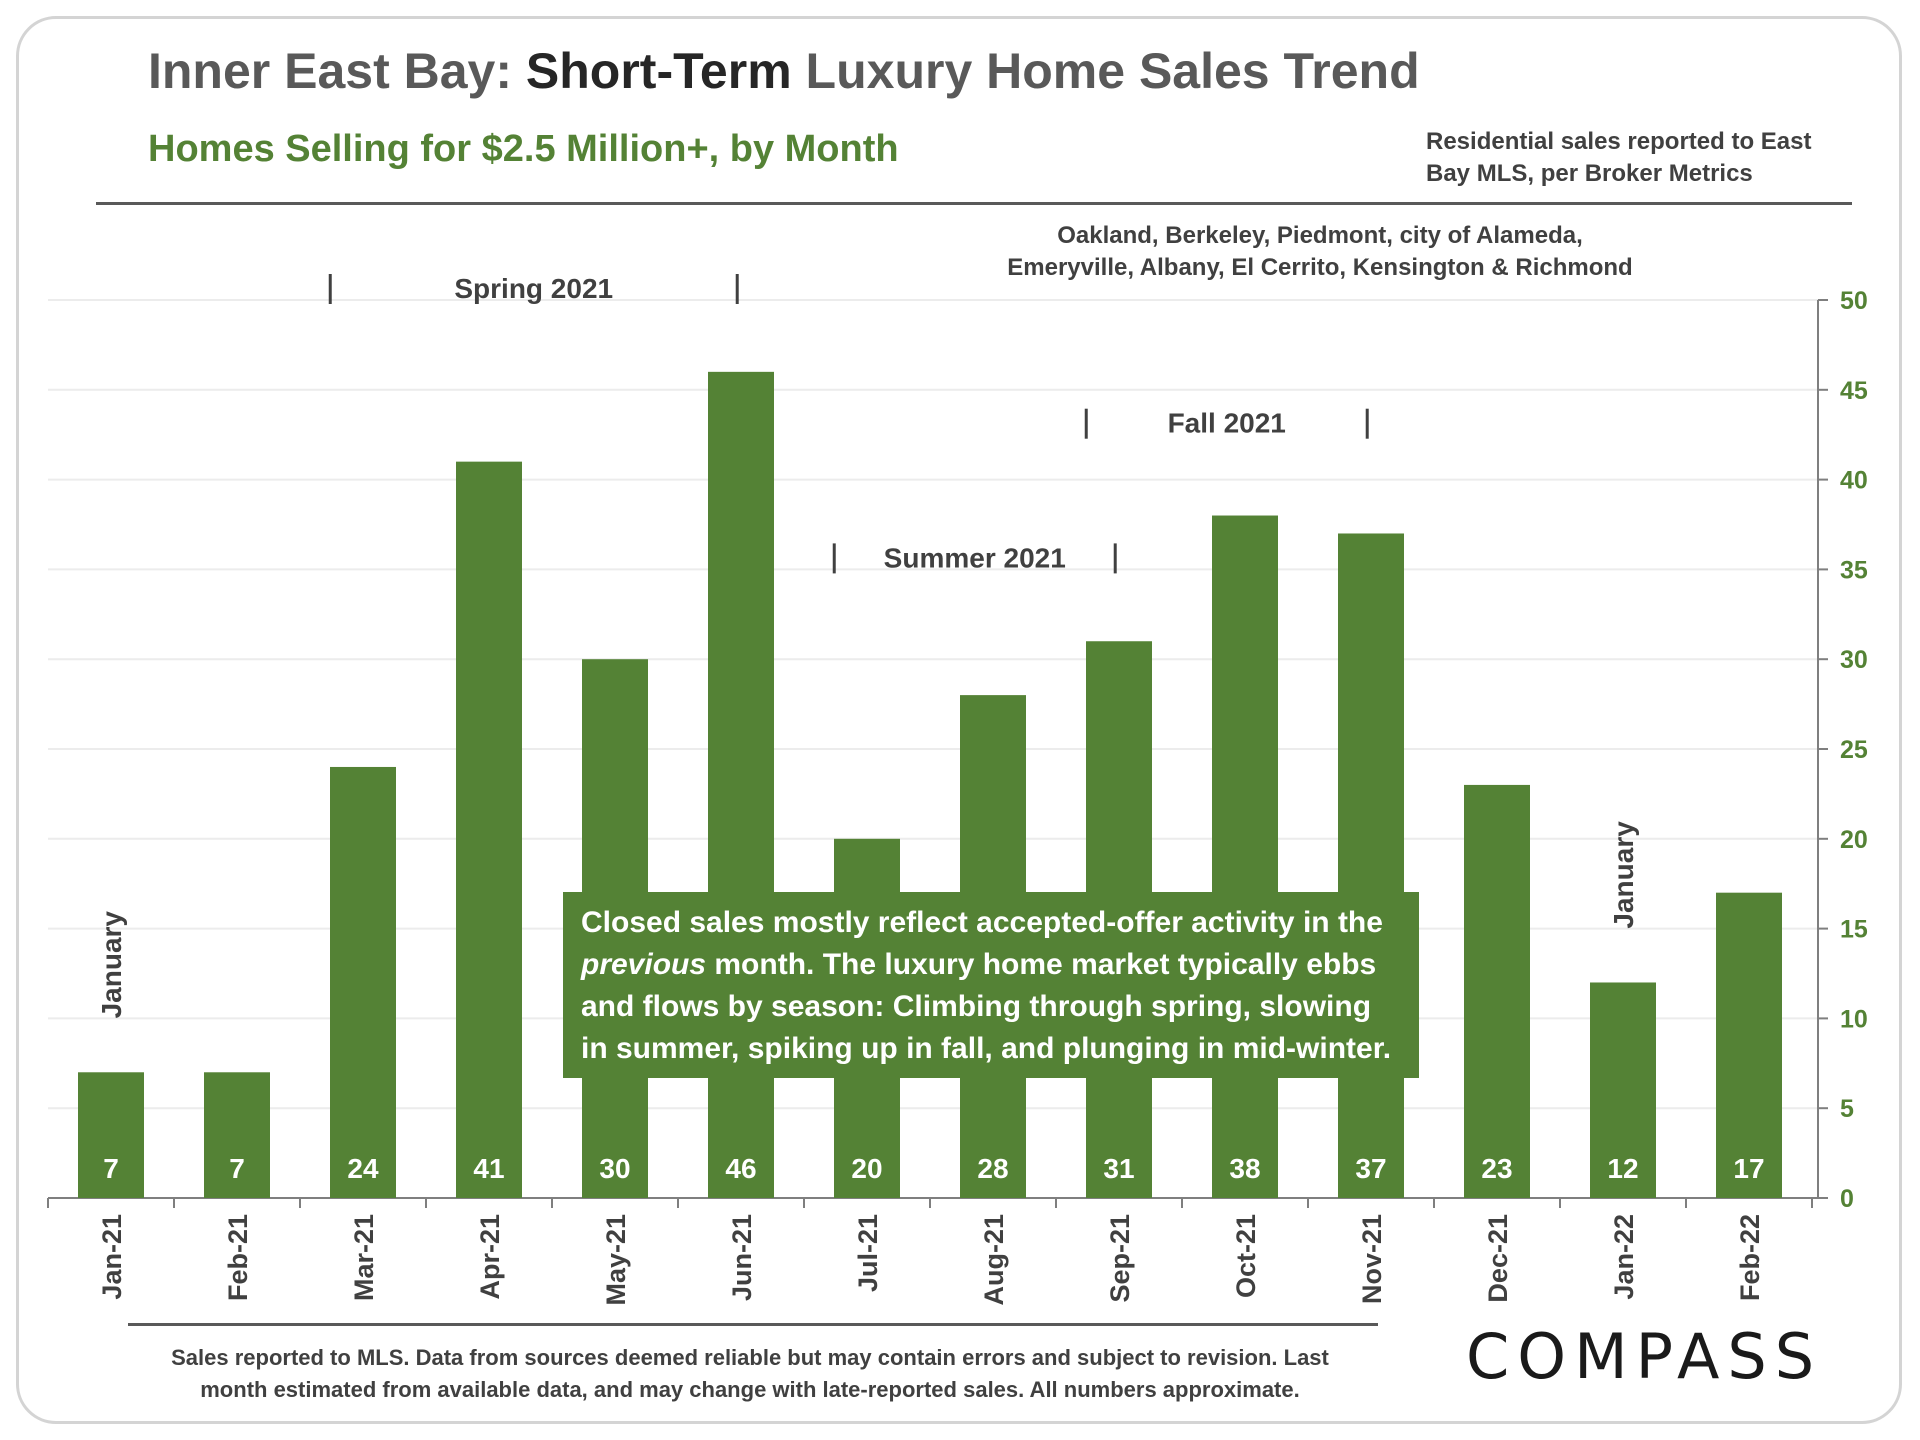 This screenshot has width=1920, height=1440. What do you see at coordinates (868, 1253) in the screenshot?
I see `x-tick-label: Jul-21` at bounding box center [868, 1253].